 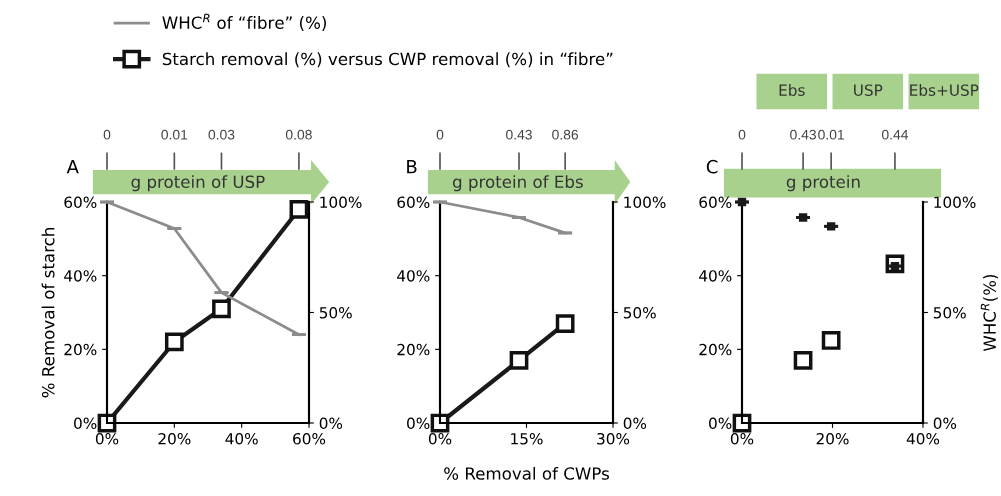 What do you see at coordinates (792, 90) in the screenshot?
I see `text: Ebs` at bounding box center [792, 90].